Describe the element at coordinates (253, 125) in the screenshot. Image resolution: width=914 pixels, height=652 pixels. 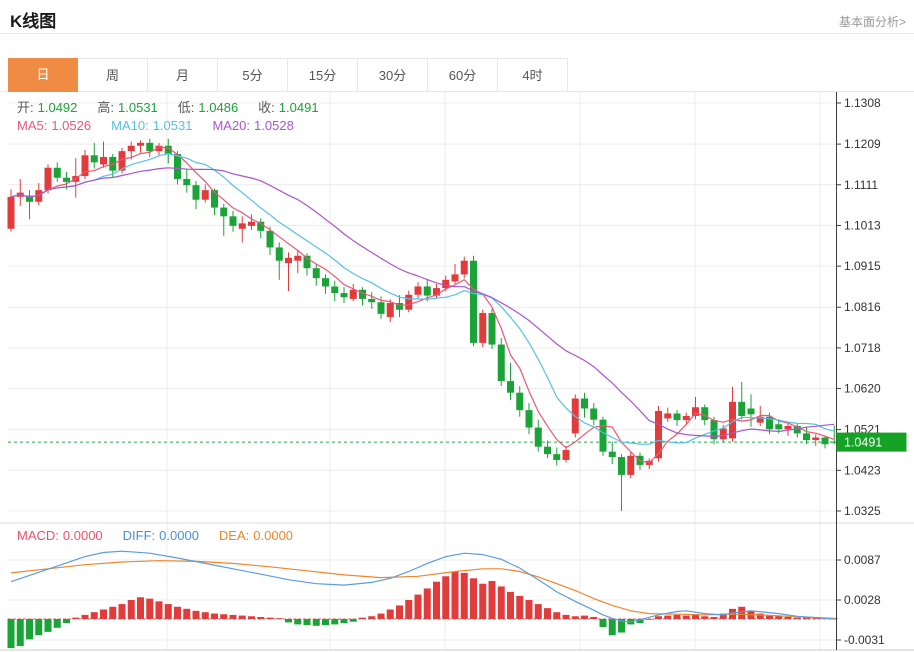
I see `legend-item: MA20: 1.0528` at that location.